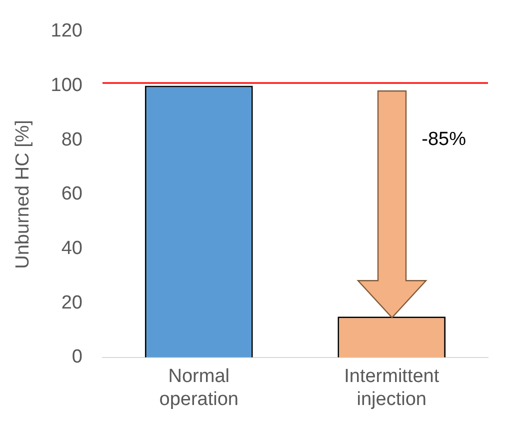 This screenshot has width=516, height=427. I want to click on y-tick-label: 40, so click(71, 248).